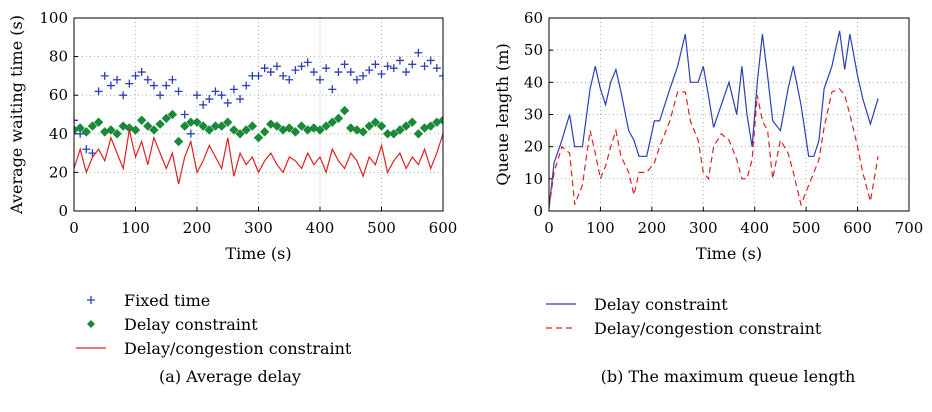 This screenshot has width=932, height=412. What do you see at coordinates (167, 300) in the screenshot?
I see `legend-label: Fixed time` at bounding box center [167, 300].